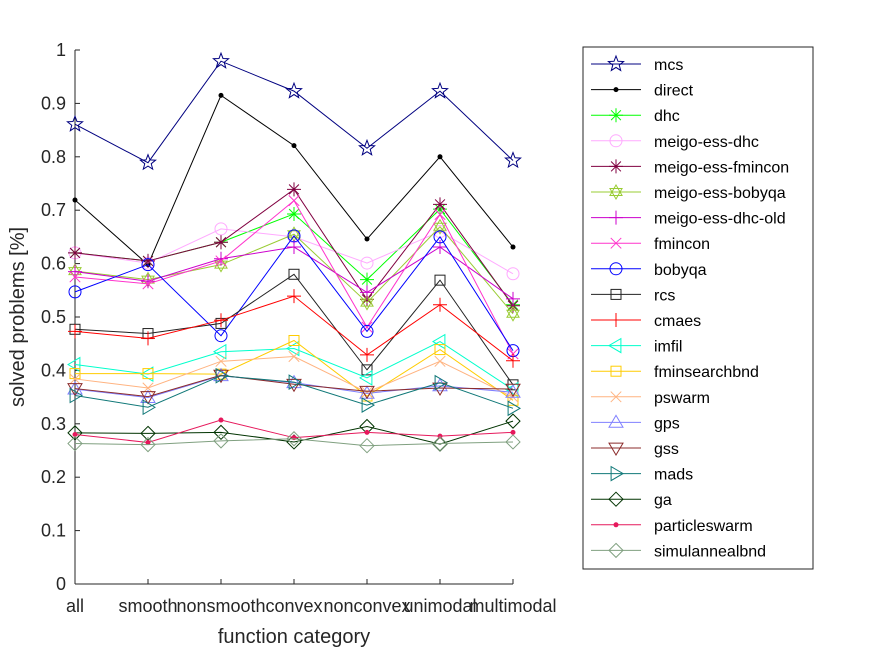  What do you see at coordinates (633, 295) in the screenshot?
I see `legend-item: rcs` at bounding box center [633, 295].